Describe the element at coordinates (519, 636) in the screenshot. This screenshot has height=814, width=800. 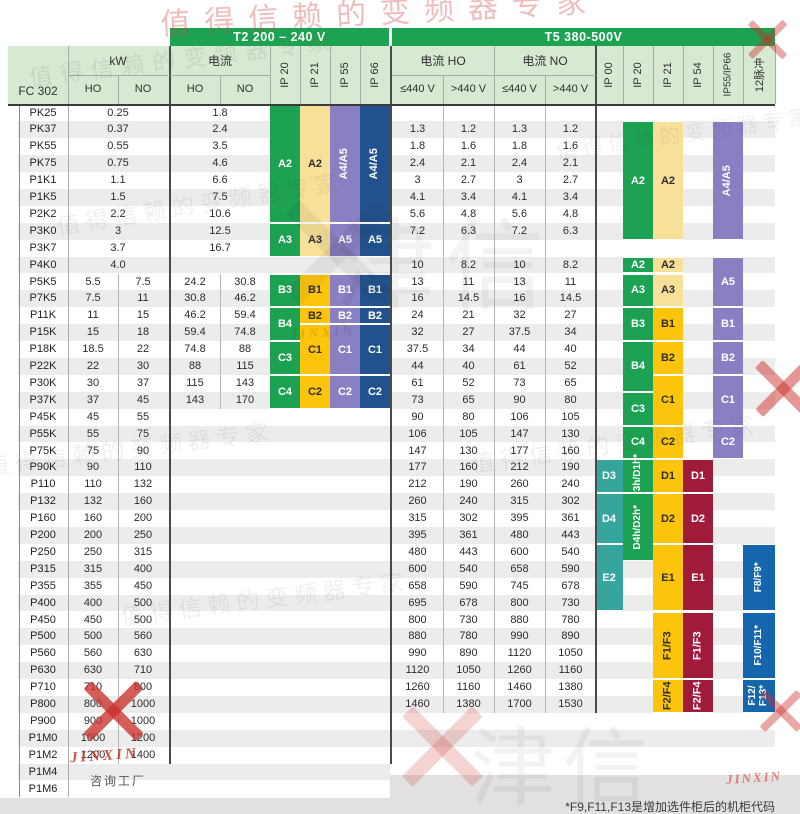
I see `value-cell: 990` at that location.